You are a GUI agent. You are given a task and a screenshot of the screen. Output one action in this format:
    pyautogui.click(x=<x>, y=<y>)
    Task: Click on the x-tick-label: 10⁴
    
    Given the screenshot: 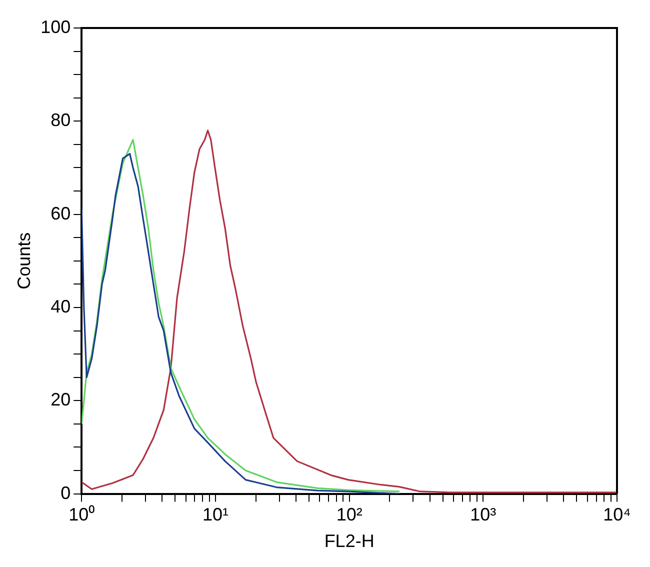 What is the action you would take?
    pyautogui.click(x=617, y=514)
    